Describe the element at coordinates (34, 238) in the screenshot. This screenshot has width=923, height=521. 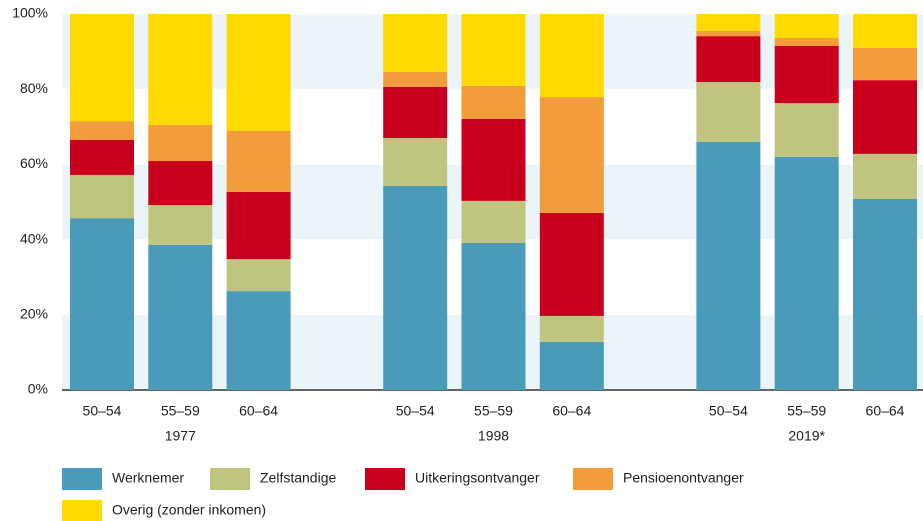
I see `y-tick-label: 40%` at that location.